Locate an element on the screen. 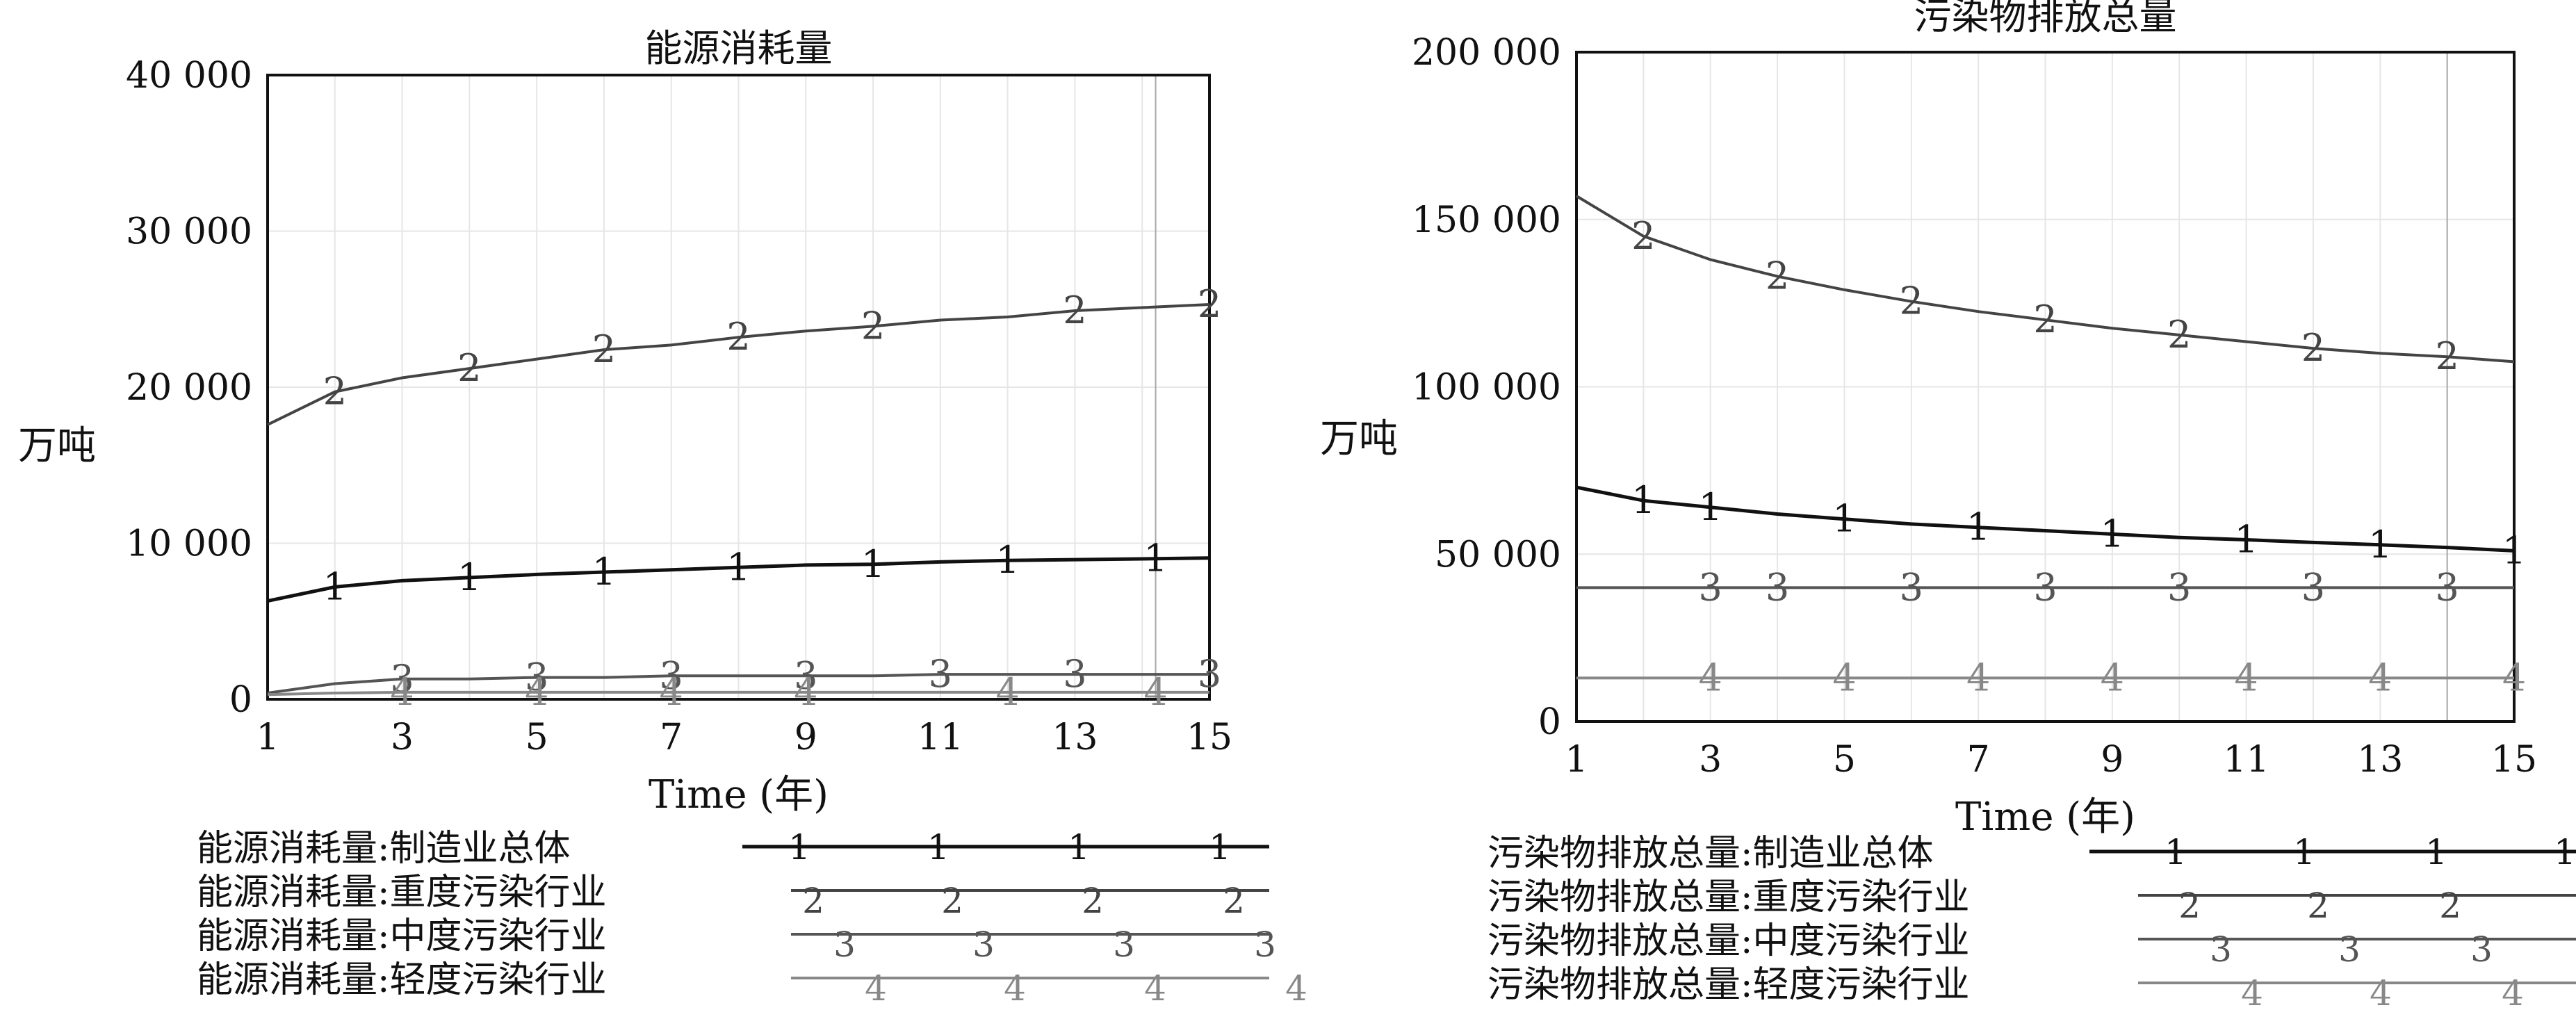 The height and width of the screenshot is (1010, 2576). legend-label: 能源消耗量:轻度污染行业 is located at coordinates (402, 980).